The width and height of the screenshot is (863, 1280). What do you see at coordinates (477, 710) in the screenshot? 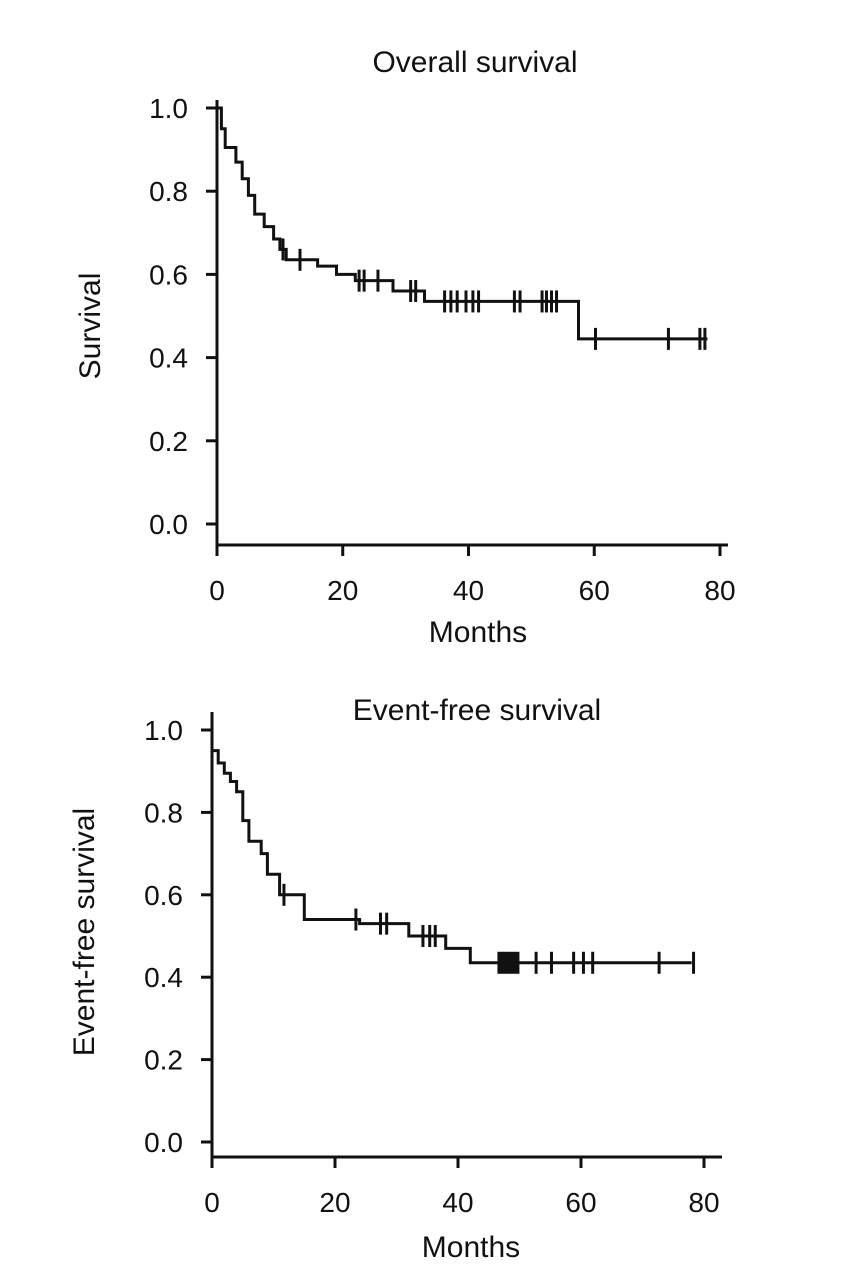
I see `chart-title: Event-free survival` at bounding box center [477, 710].